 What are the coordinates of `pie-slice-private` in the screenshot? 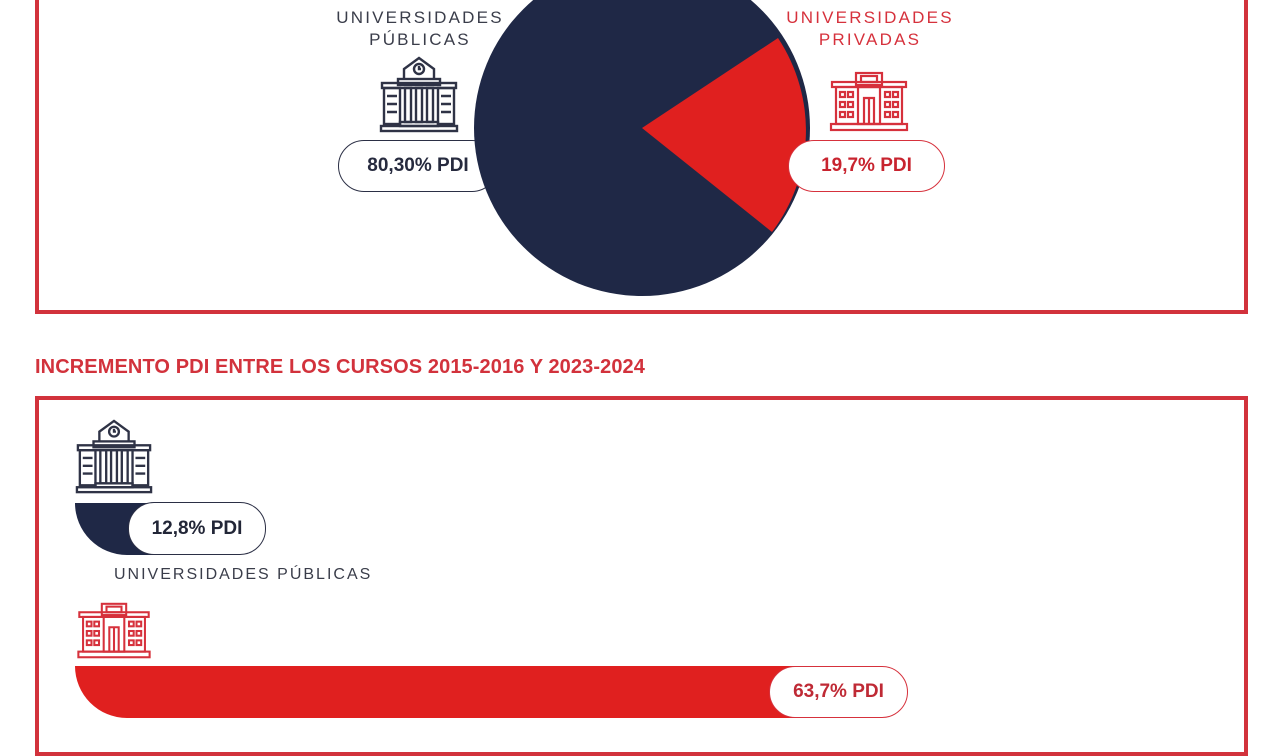 It's located at (724, 135).